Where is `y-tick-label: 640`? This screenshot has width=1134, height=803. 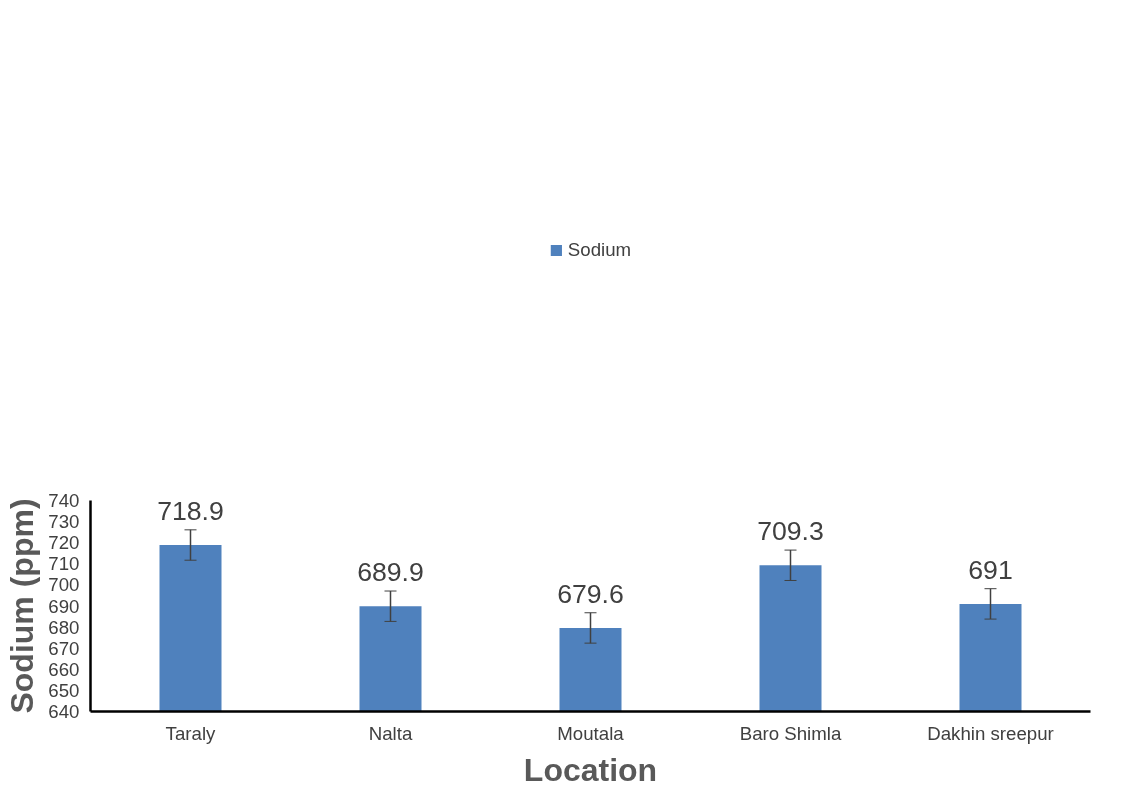
y-tick-label: 640 is located at coordinates (64, 711).